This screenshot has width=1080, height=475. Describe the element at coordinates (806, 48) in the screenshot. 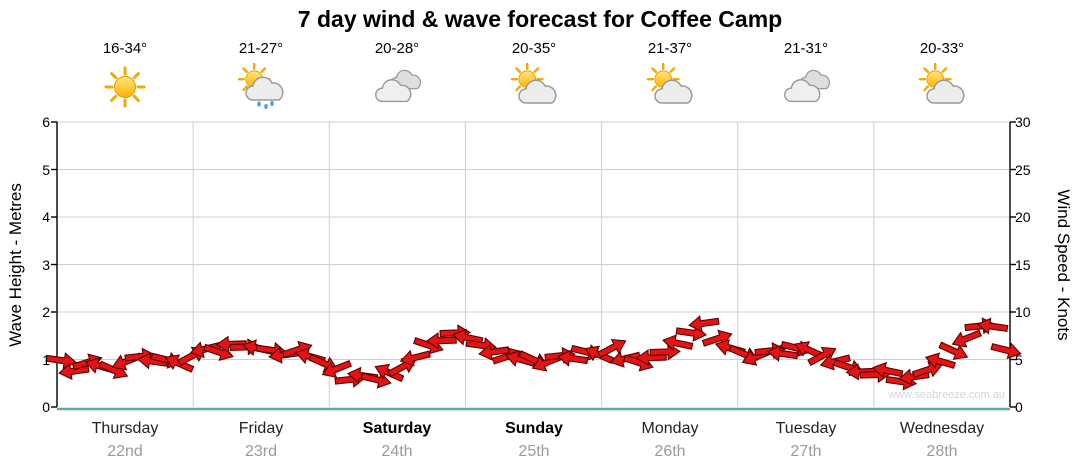

I see `temperature-range: 21-31°` at that location.